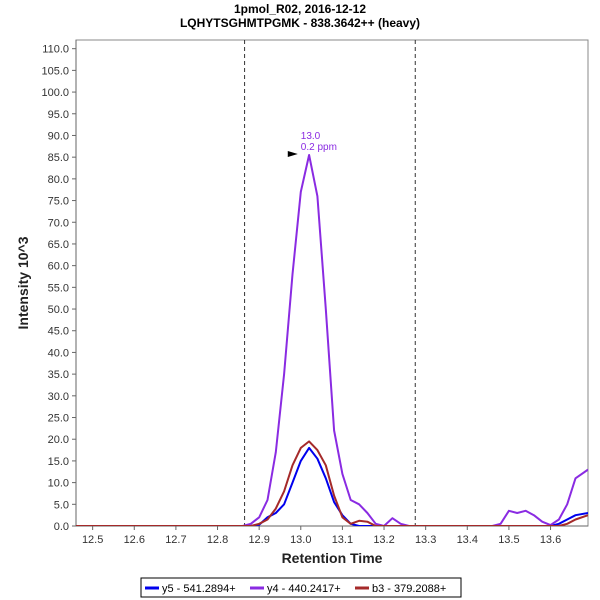 The width and height of the screenshot is (600, 600). I want to click on y-tick-label: 100.0, so click(55, 93).